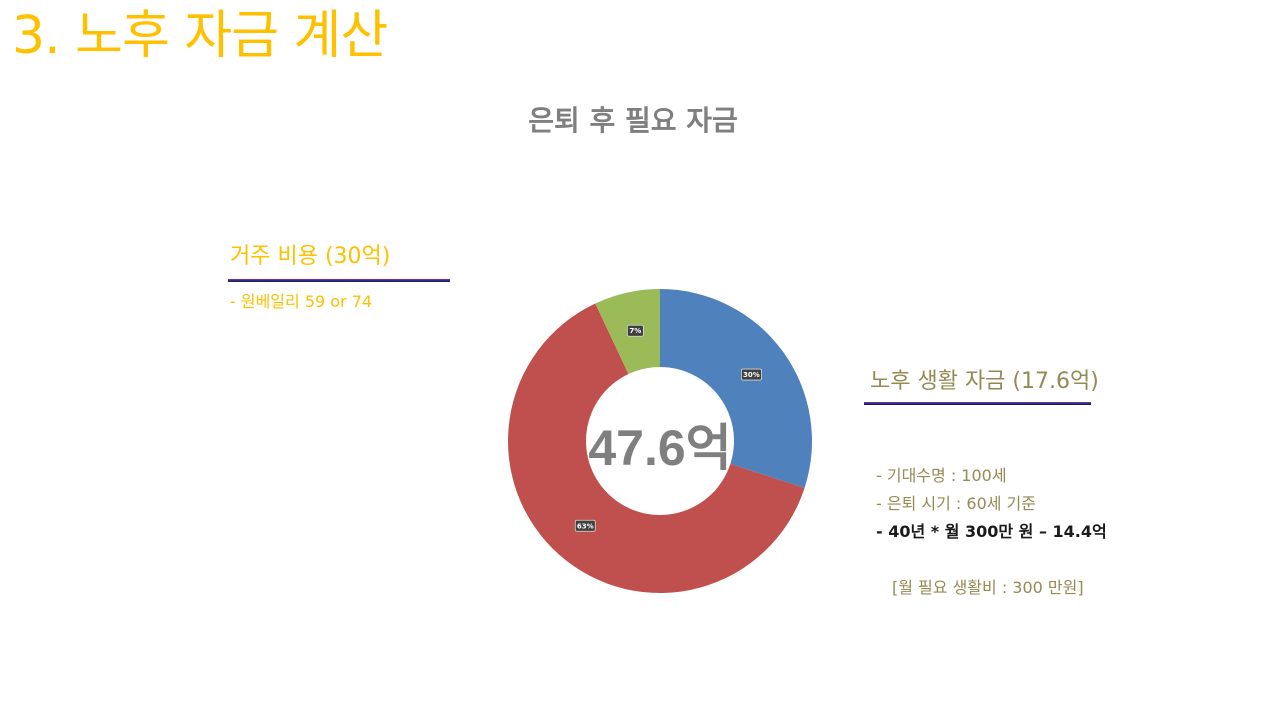  I want to click on slice-label-30: 30%, so click(751, 374).